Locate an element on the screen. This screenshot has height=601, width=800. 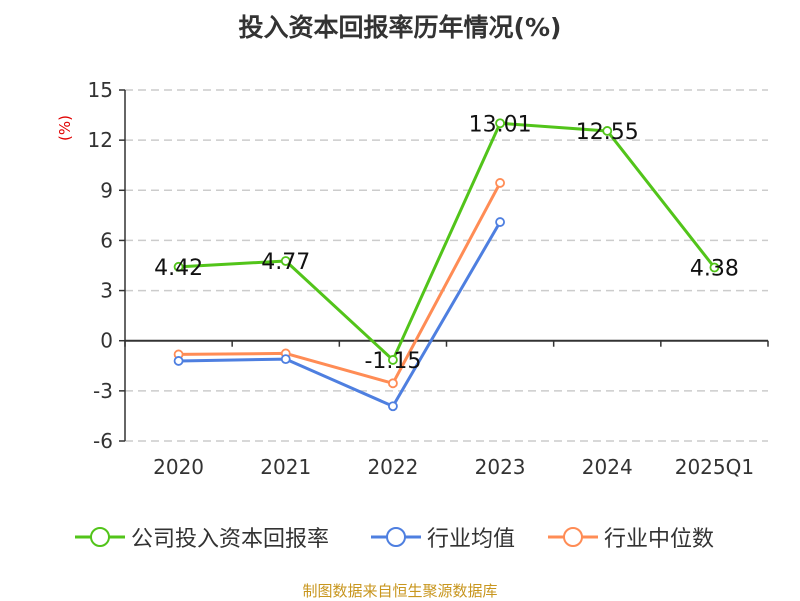
data-label: 4.77 is located at coordinates (285, 262).